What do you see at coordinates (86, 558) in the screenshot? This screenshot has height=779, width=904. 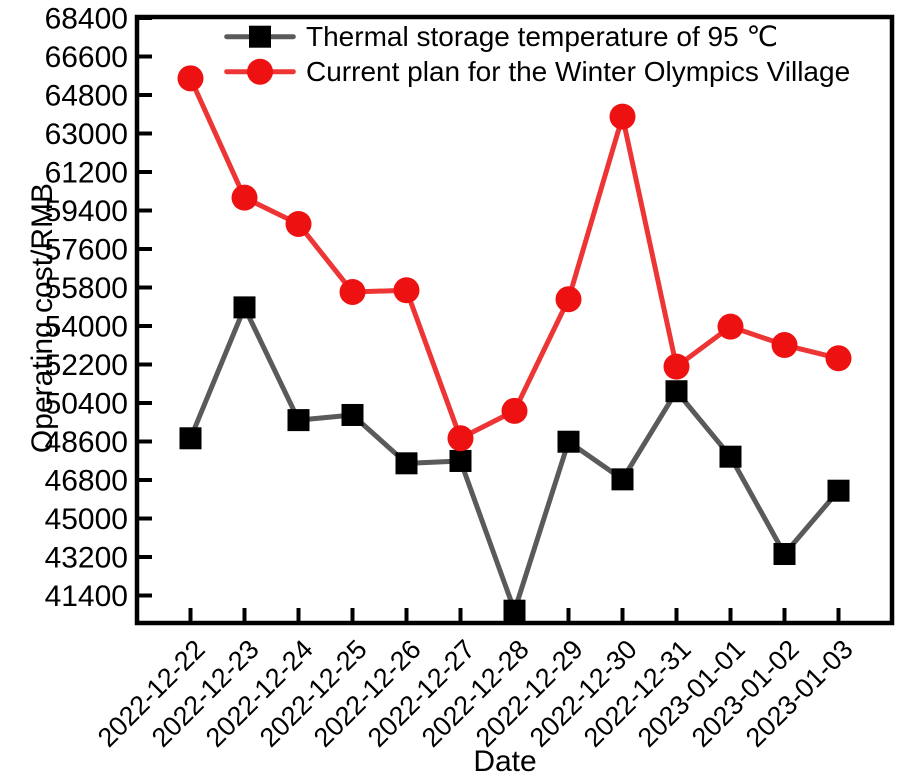 I see `y-tick-label: 43200` at bounding box center [86, 558].